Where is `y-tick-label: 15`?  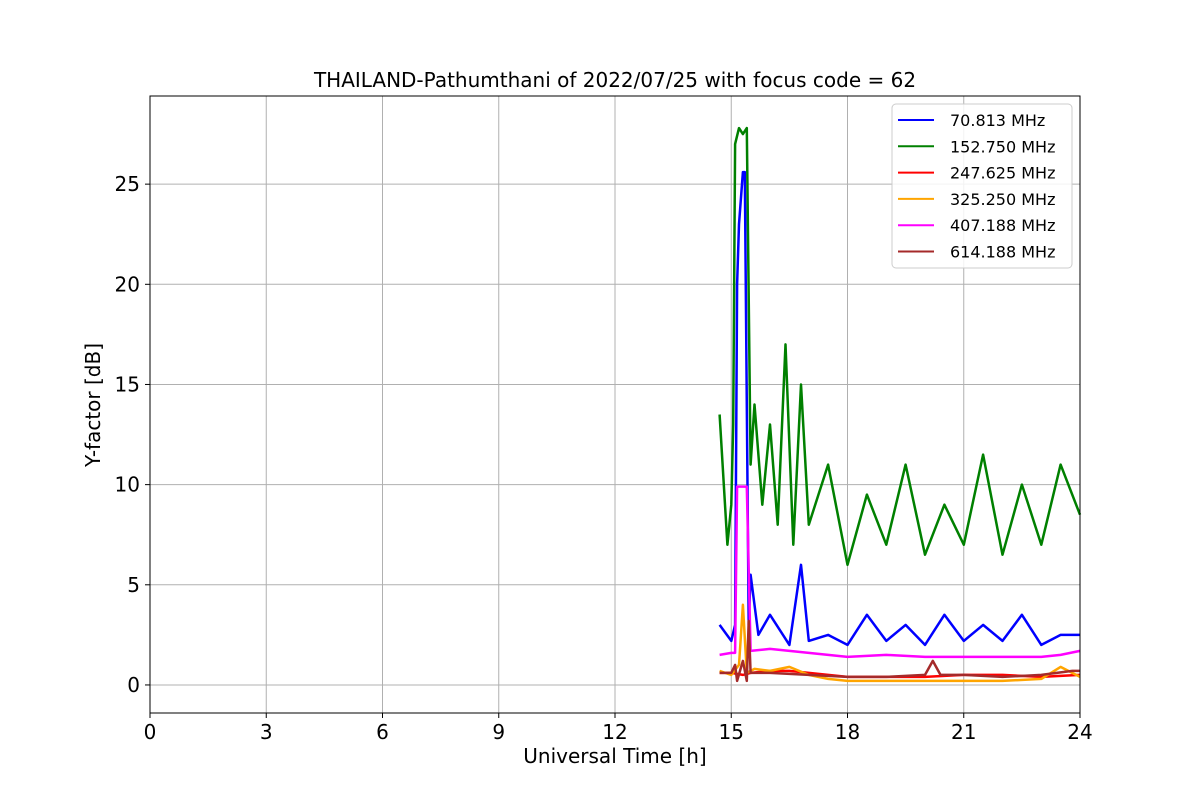
y-tick-label: 15 is located at coordinates (127, 384).